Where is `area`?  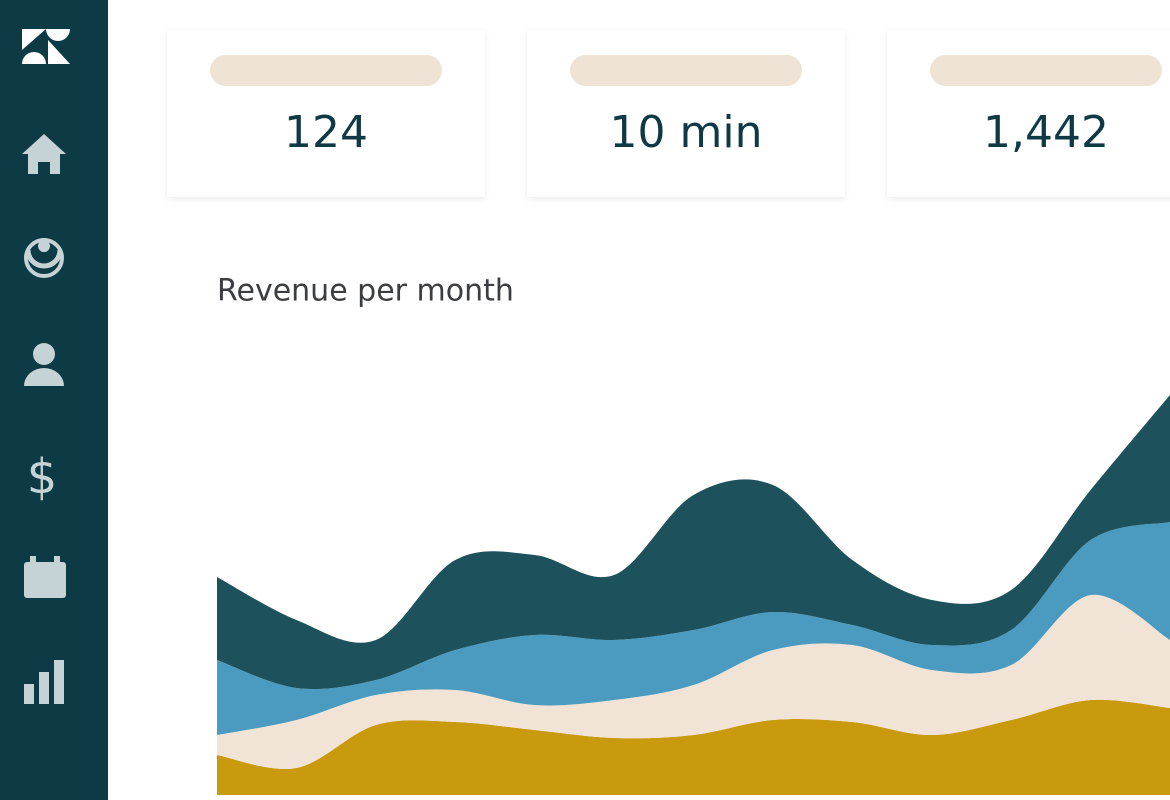 area is located at coordinates (693, 747).